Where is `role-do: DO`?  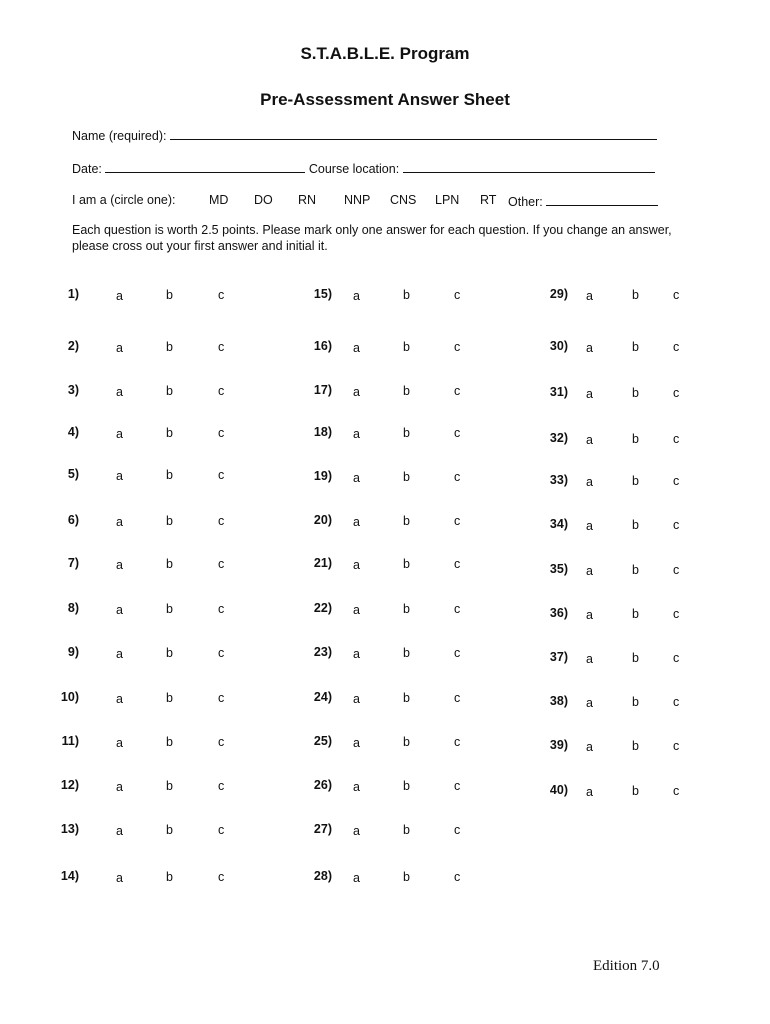
role-do: DO is located at coordinates (263, 200).